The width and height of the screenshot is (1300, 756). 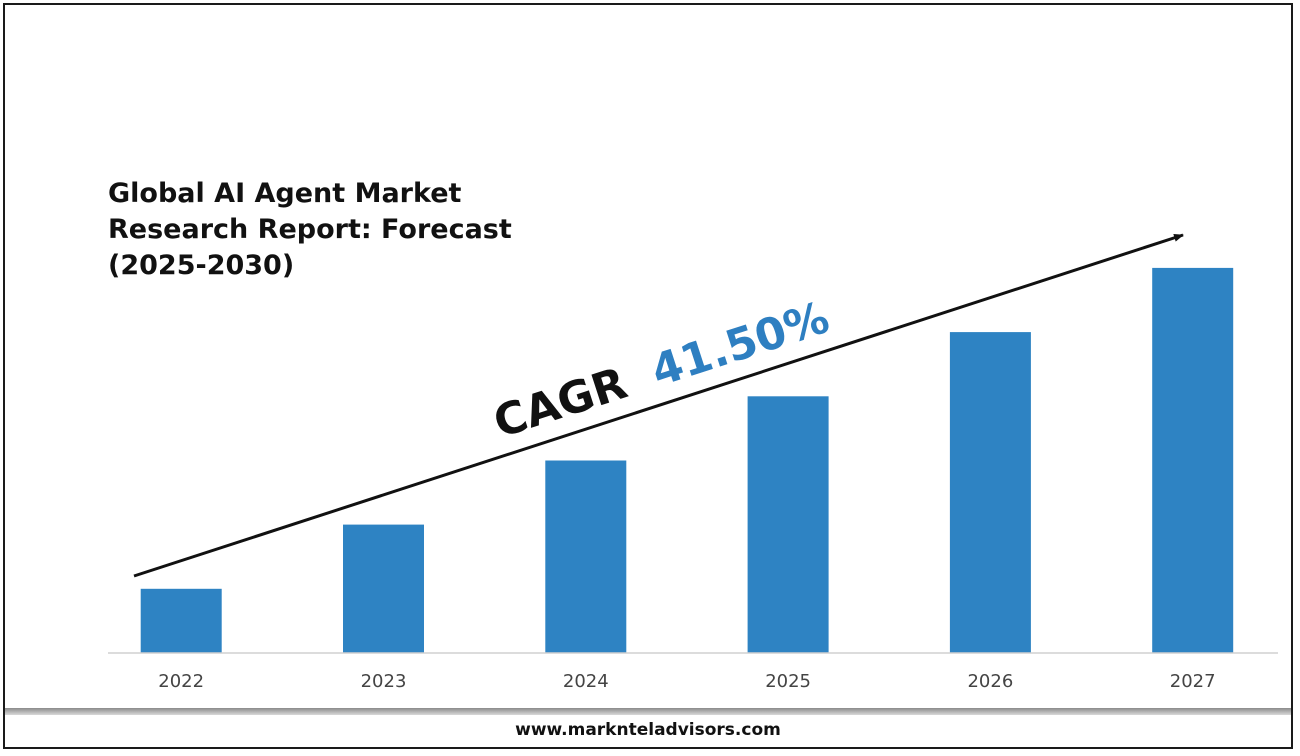 What do you see at coordinates (686, 681) in the screenshot?
I see `x-tick-labels: 2022 2023 2024 2025 2026 2027` at bounding box center [686, 681].